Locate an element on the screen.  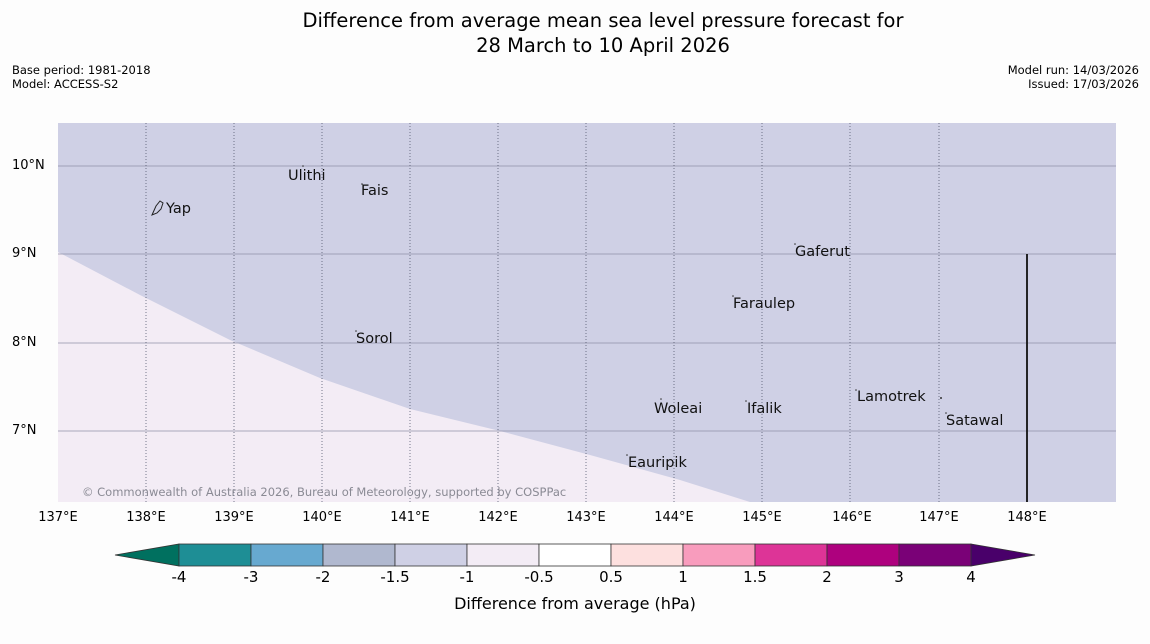
place-woleai: Woleai is located at coordinates (678, 409).